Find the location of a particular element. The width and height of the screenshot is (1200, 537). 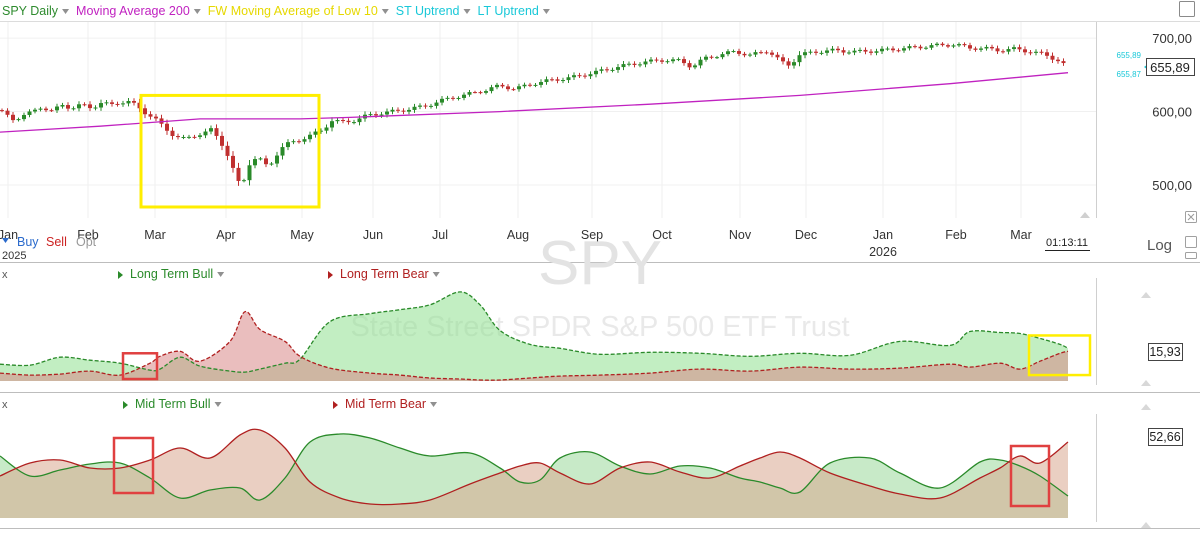

legend-item: Mid Term Bull is located at coordinates (172, 404).